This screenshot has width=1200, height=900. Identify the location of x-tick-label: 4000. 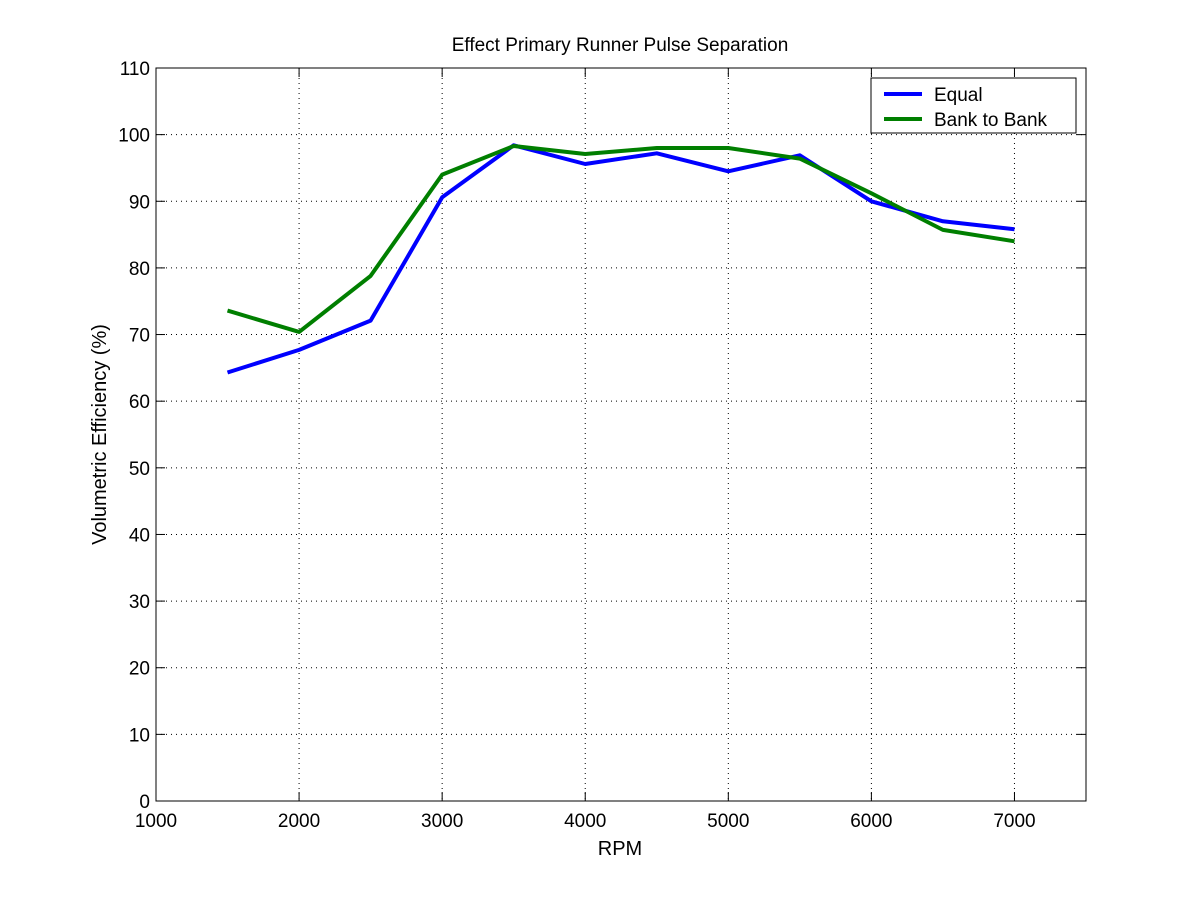
(585, 821).